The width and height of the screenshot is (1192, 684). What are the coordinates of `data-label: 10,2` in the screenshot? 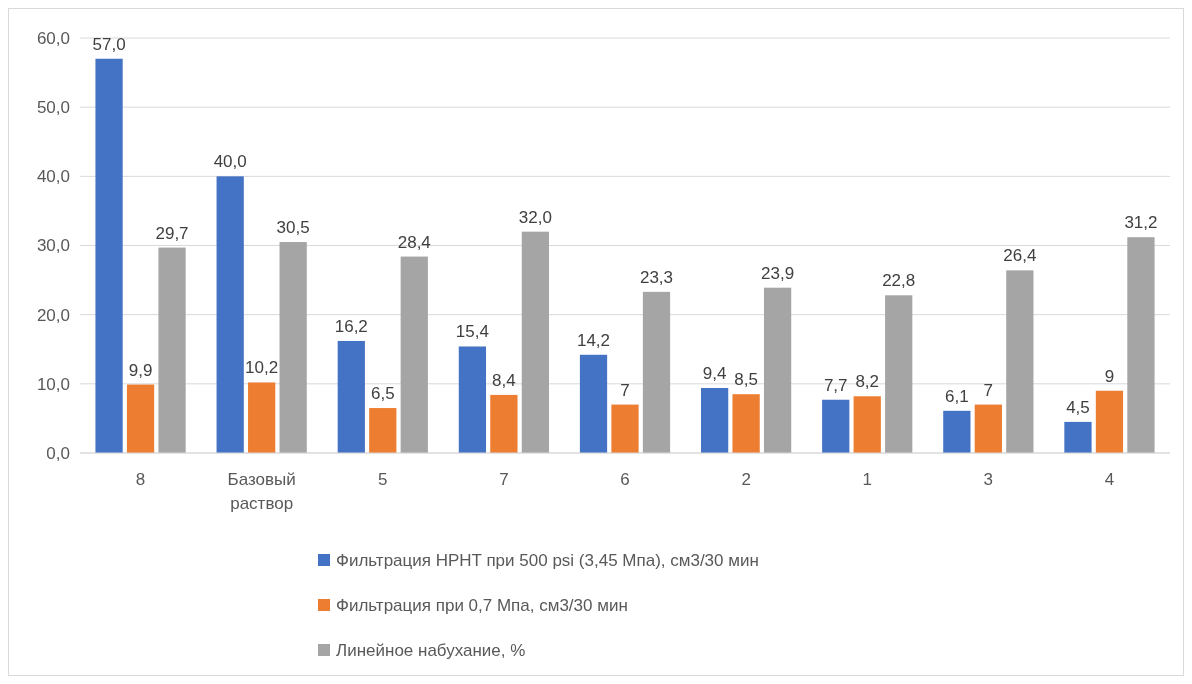 It's located at (262, 368).